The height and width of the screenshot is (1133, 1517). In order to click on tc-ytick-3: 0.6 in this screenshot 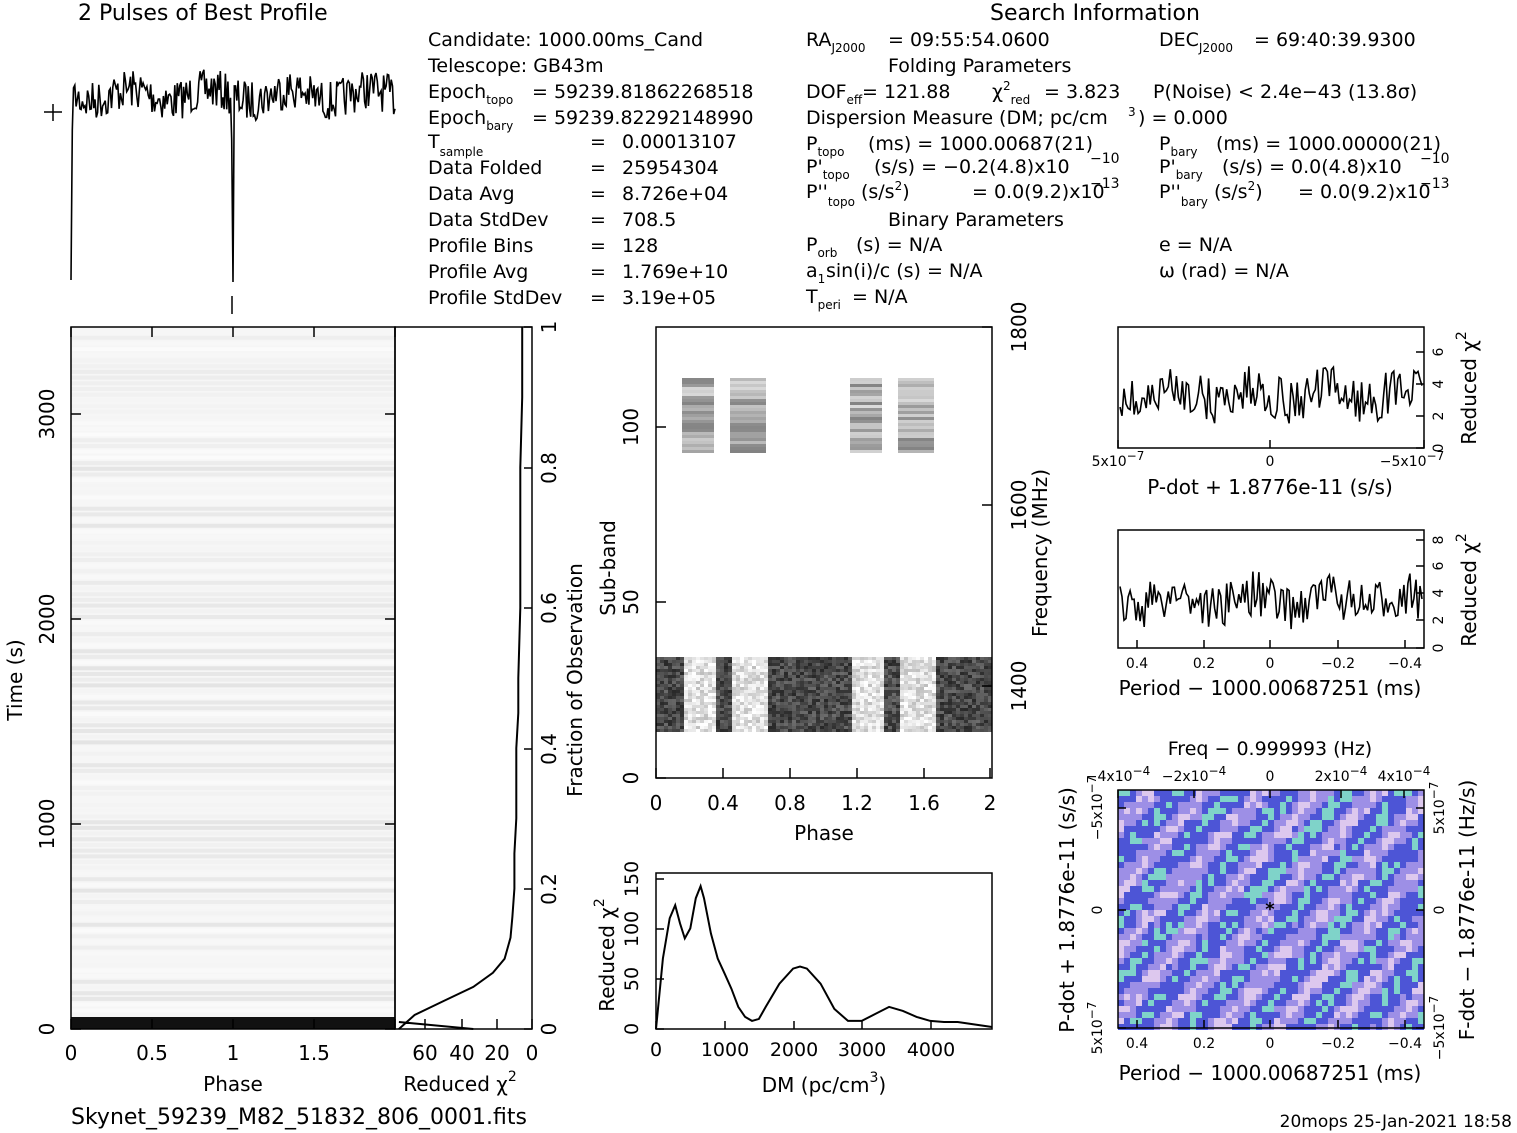, I will do `click(549, 608)`.